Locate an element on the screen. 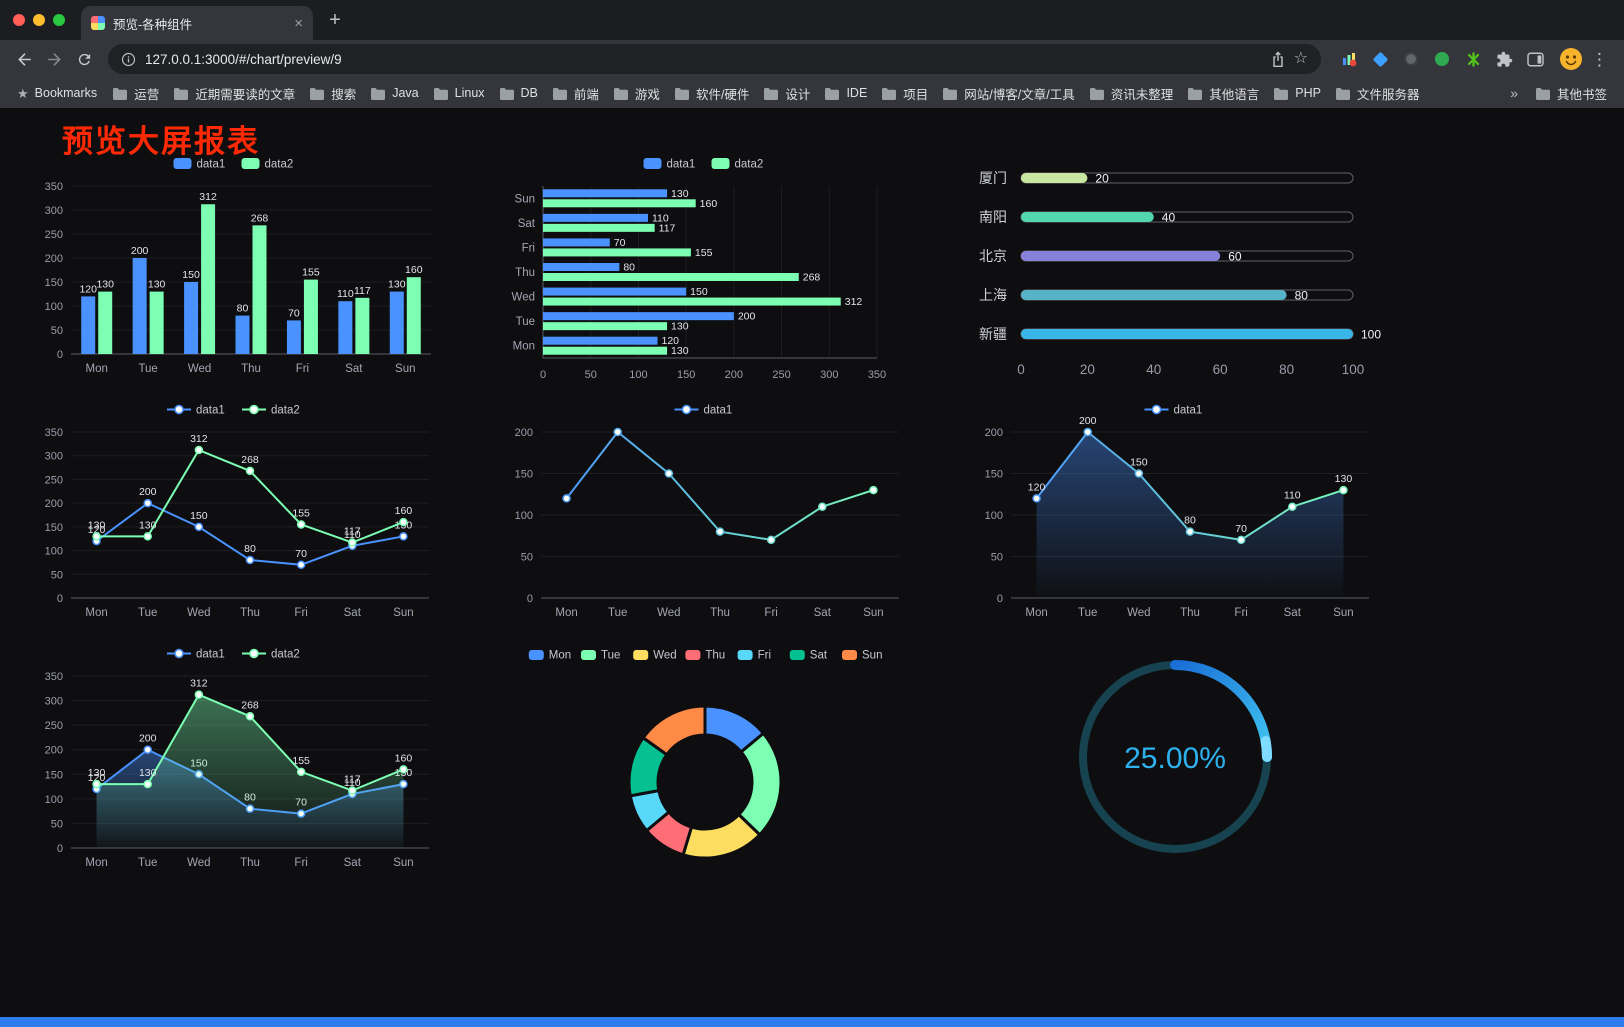  bookmark-folder: 文件服务器 is located at coordinates (1377, 93).